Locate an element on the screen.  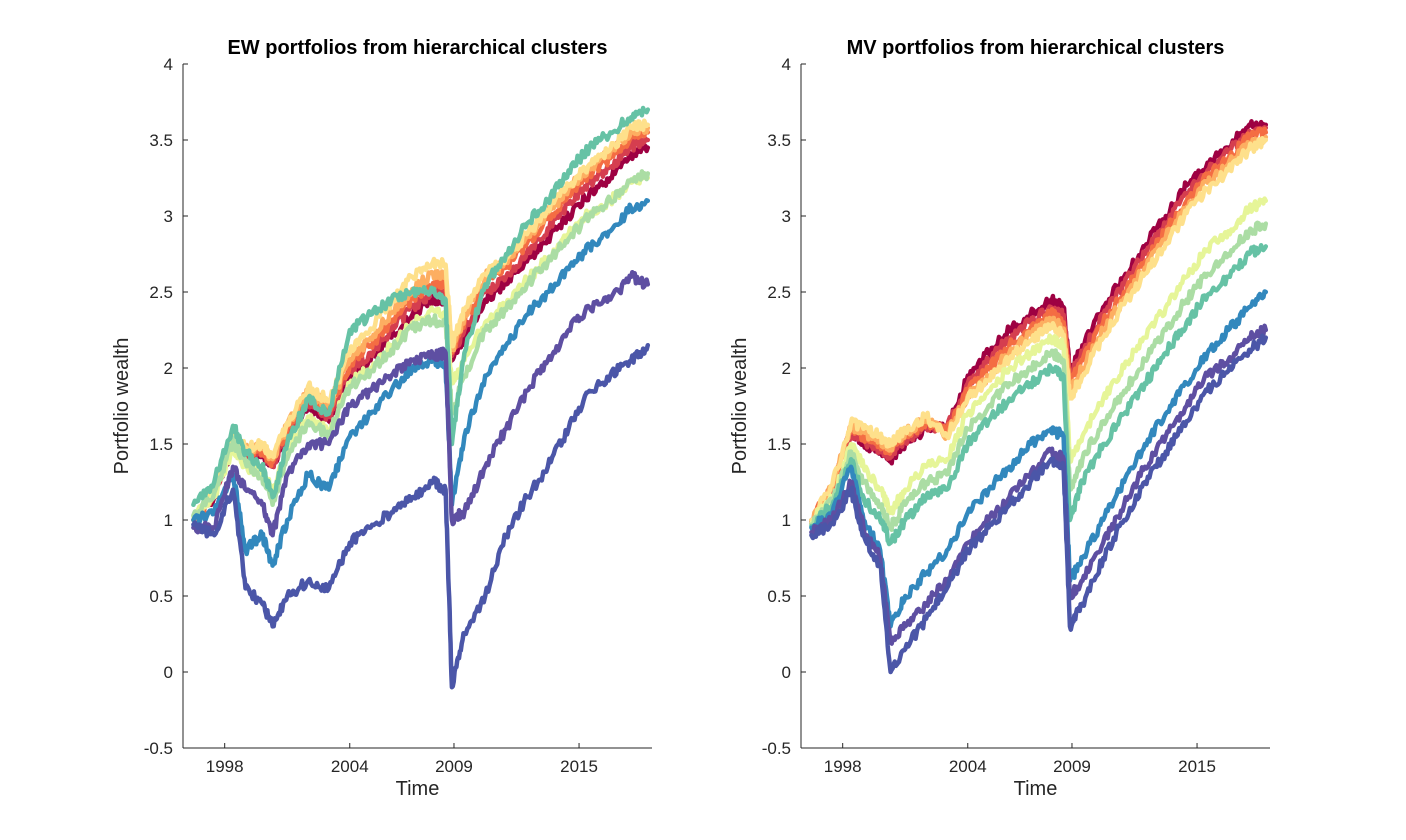
chart-title: MV portfolios from hierarchical clusters is located at coordinates (1036, 48).